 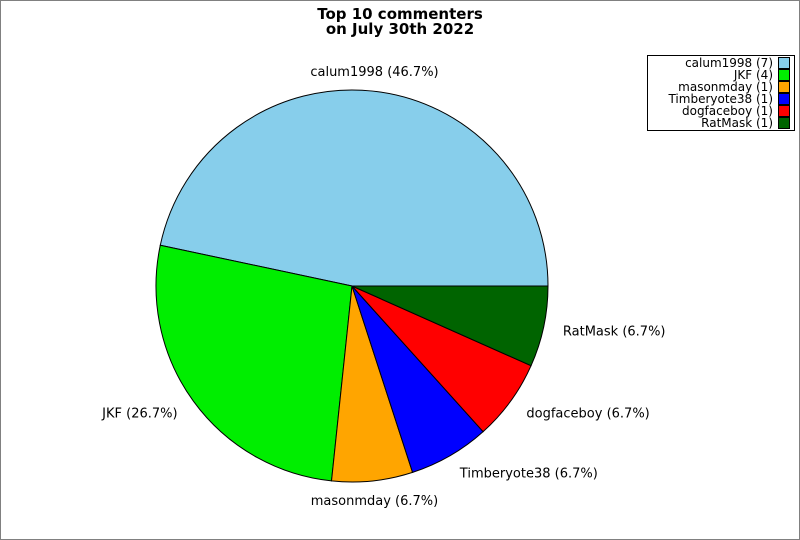 What do you see at coordinates (587, 413) in the screenshot?
I see `slice-label: dogfaceboy (6.7%)` at bounding box center [587, 413].